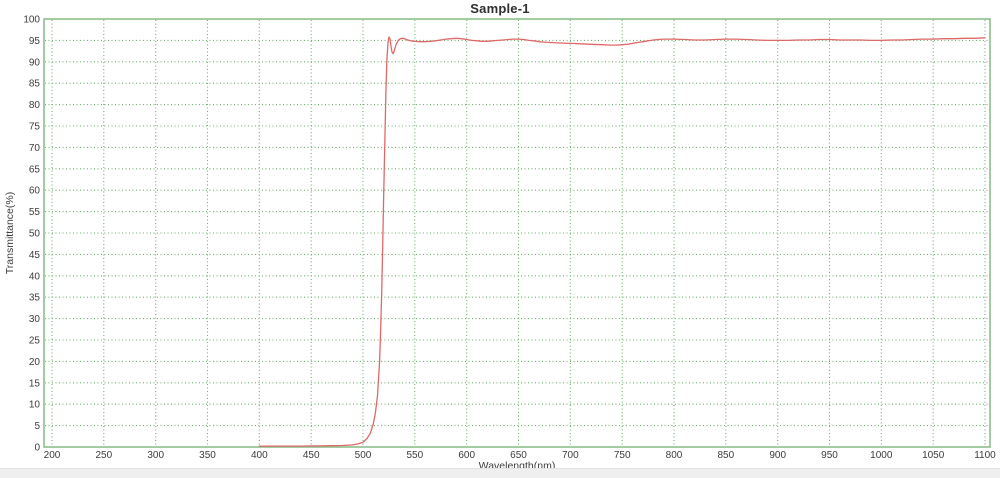  I want to click on x-tick-label: 900, so click(777, 455).